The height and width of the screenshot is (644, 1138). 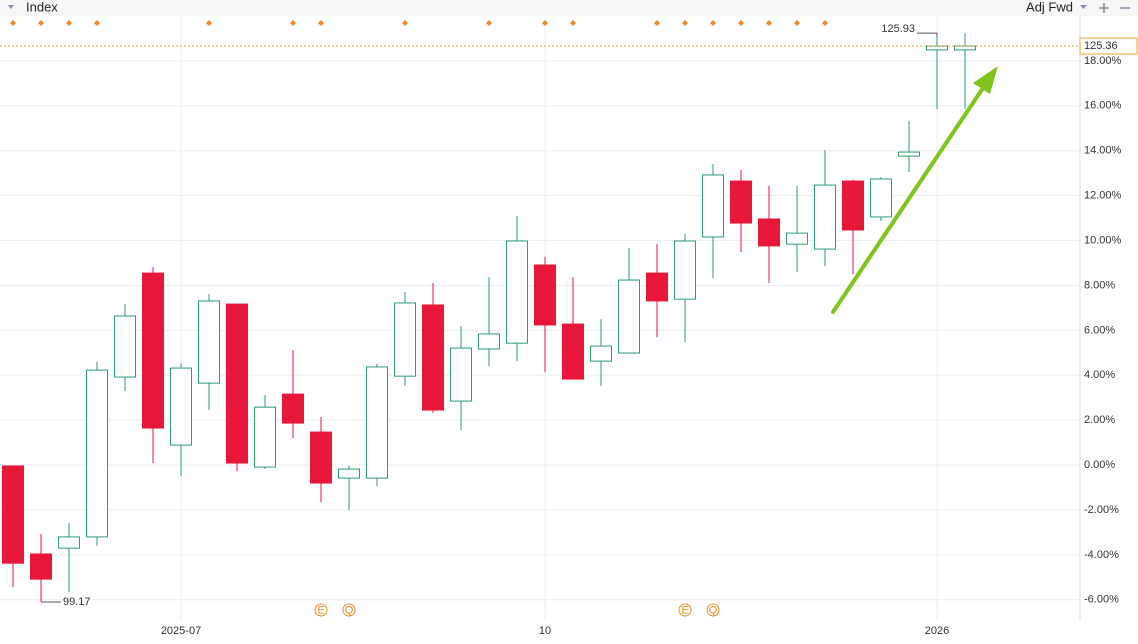 What do you see at coordinates (908, 200) in the screenshot?
I see `trend-arrow` at bounding box center [908, 200].